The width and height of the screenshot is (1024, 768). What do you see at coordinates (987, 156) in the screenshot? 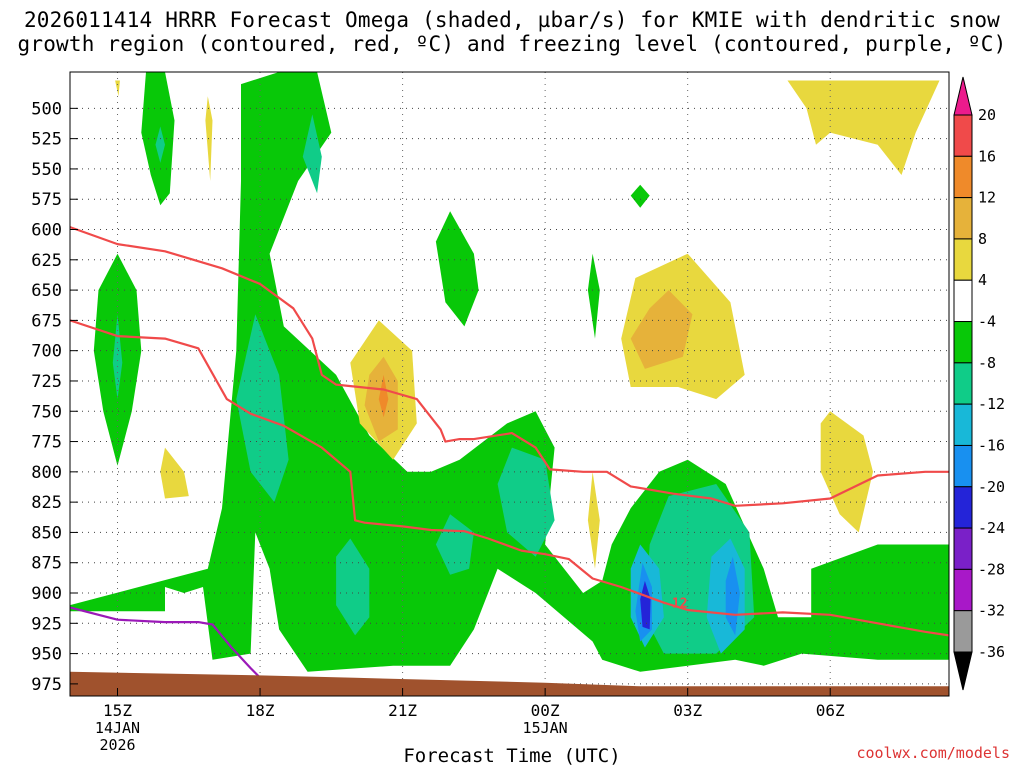
I see `colorbar-label-1: 16` at bounding box center [987, 156].